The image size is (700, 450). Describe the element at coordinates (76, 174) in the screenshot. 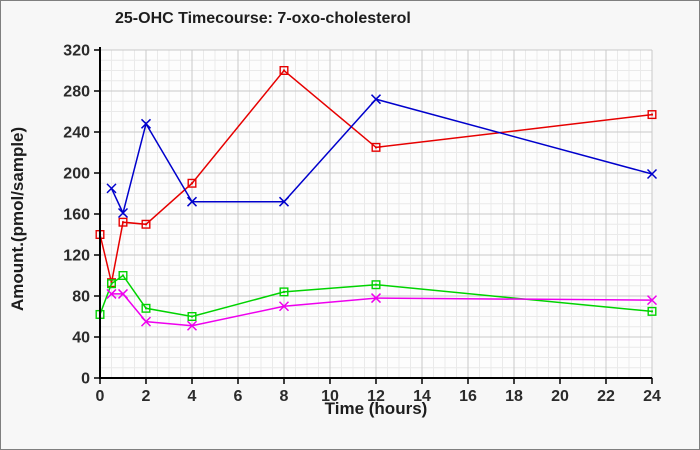

I see `y-tick-label: 200` at that location.